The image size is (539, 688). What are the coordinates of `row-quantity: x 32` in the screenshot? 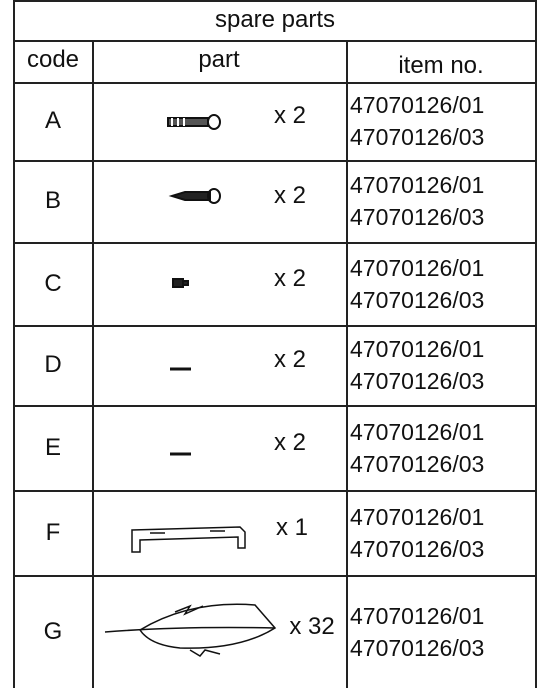 It's located at (312, 626).